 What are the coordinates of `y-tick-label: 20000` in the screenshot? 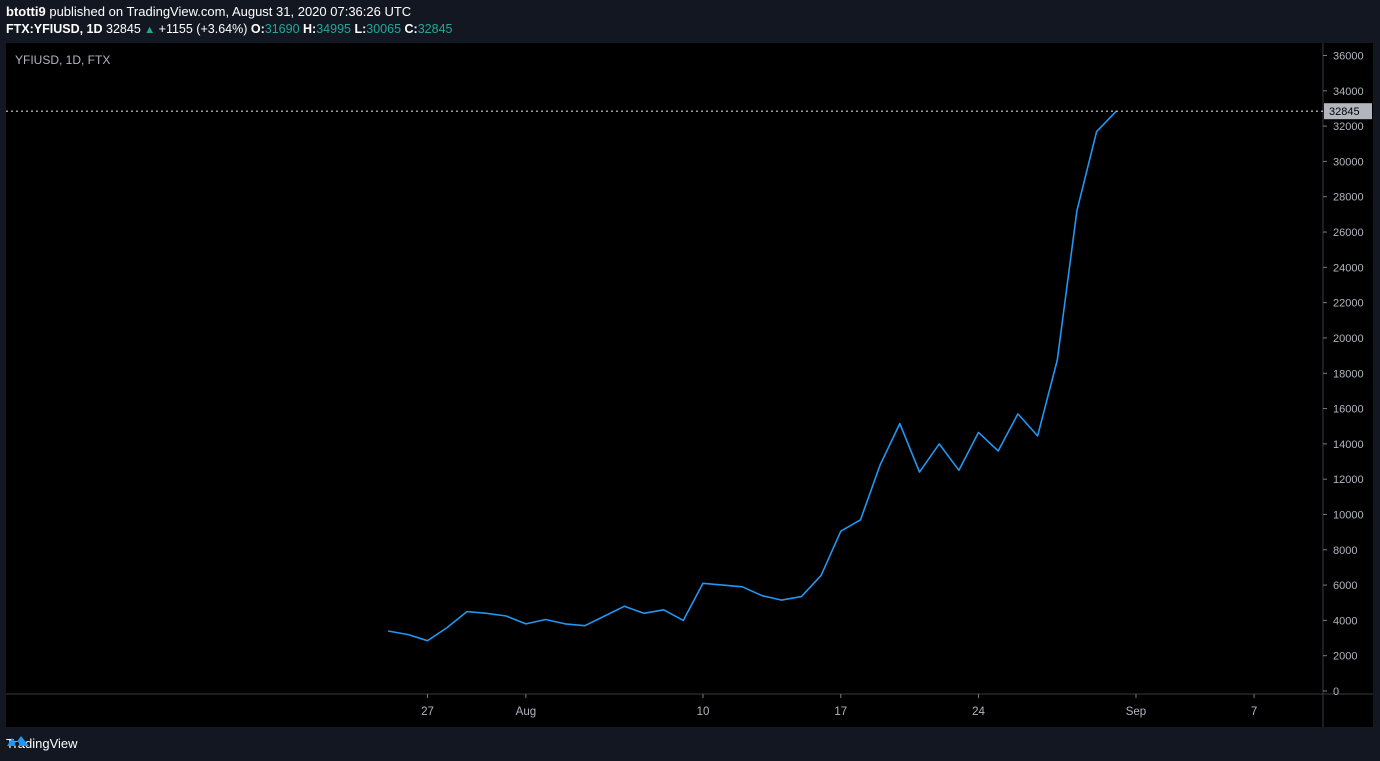 It's located at (1348, 339).